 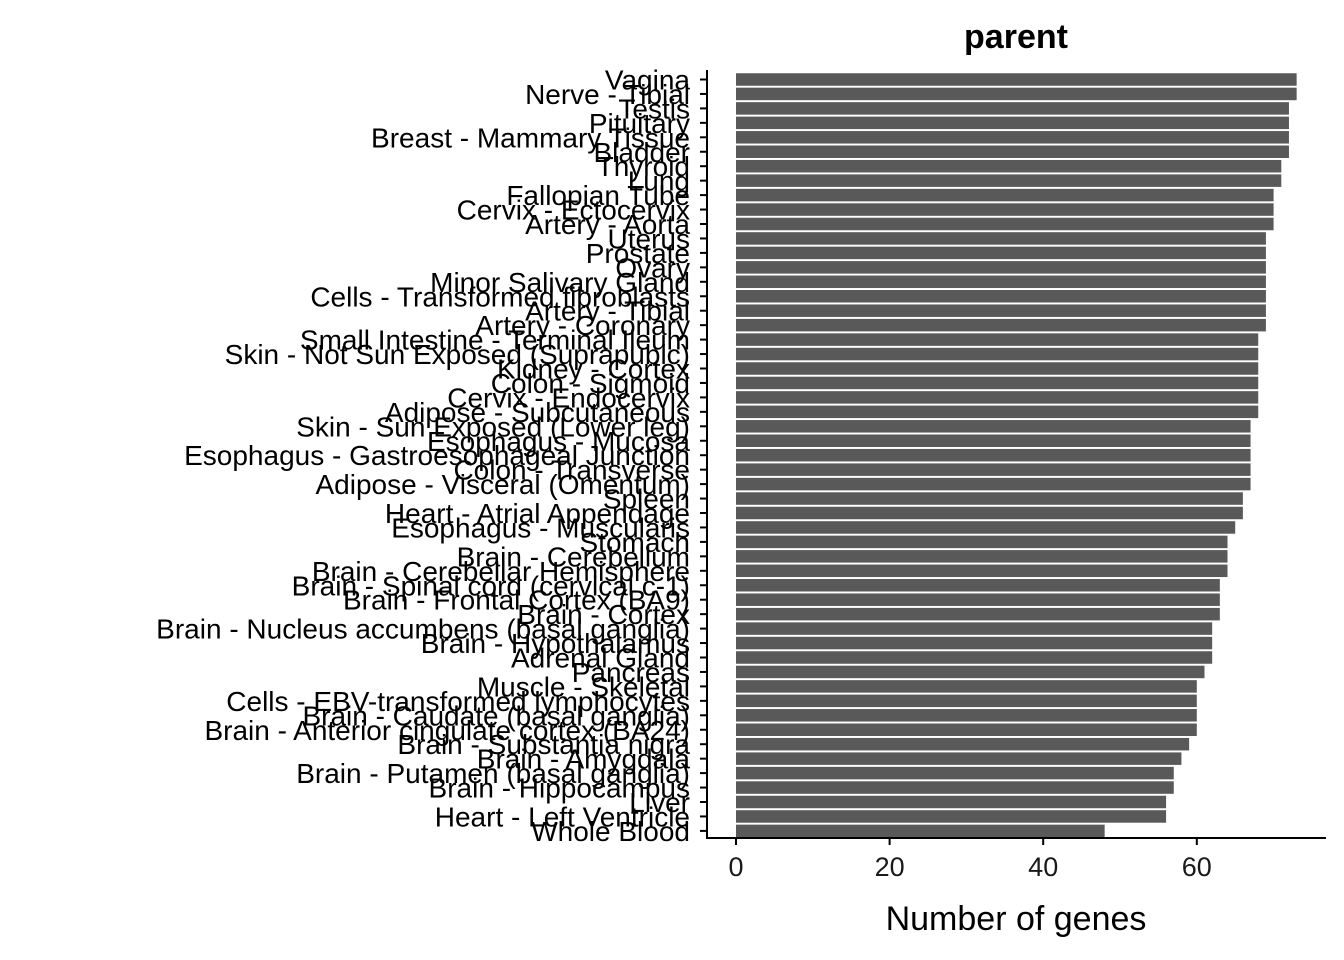 I want to click on y-tick-label: Thyroid, so click(x=643, y=166).